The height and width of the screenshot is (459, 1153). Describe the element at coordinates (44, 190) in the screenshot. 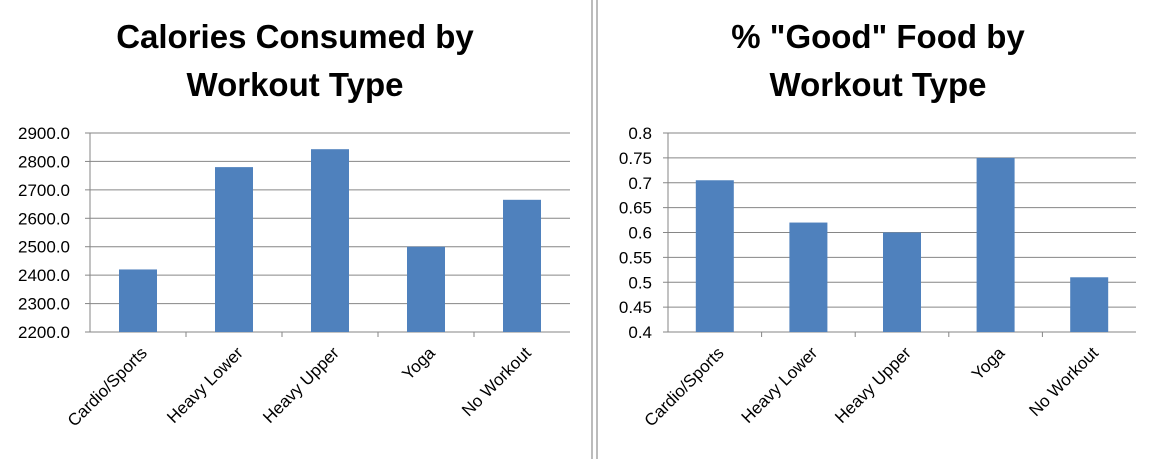

I see `y-tick-label: 2700.0` at that location.